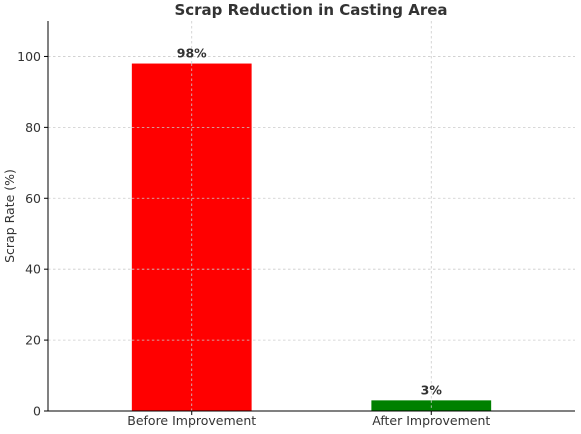 The width and height of the screenshot is (581, 434). What do you see at coordinates (310, 10) in the screenshot?
I see `chart-title: Scrap Reduction in Casting Area` at bounding box center [310, 10].